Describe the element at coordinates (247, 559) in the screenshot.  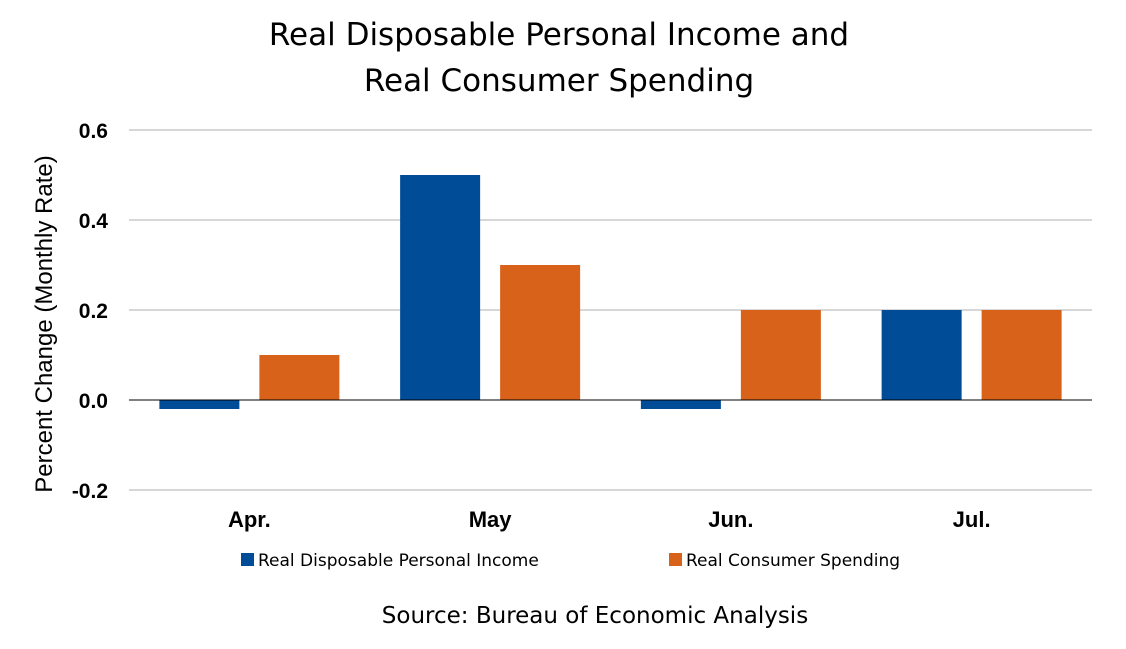
I see `legend-swatch-real-disposable-personal-income` at that location.